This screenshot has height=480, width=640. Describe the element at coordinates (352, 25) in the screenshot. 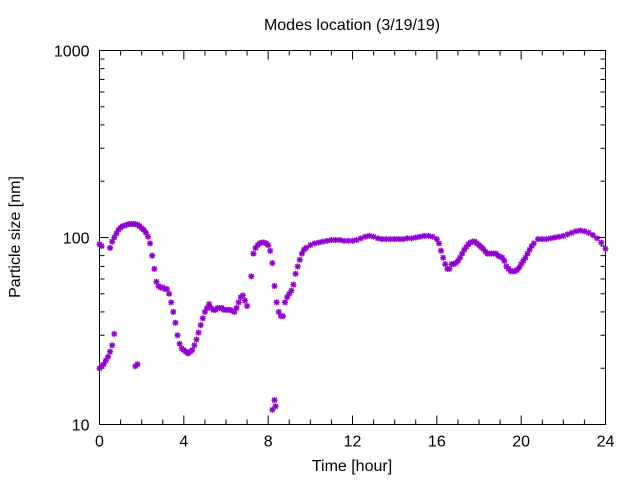

I see `chart-title: Modes location (3/19/19)` at that location.